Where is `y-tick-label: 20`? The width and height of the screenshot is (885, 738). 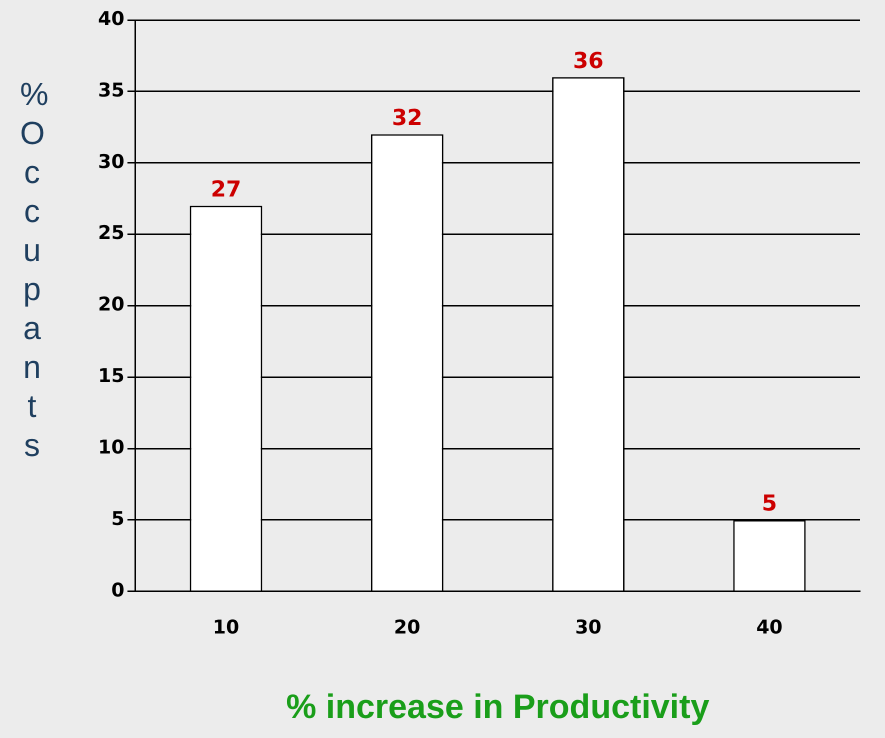 y-tick-label: 20 is located at coordinates (111, 305).